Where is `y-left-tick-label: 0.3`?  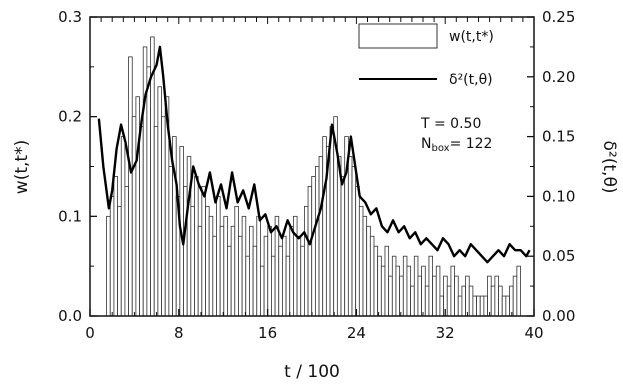 y-left-tick-label: 0.3 is located at coordinates (70, 17).